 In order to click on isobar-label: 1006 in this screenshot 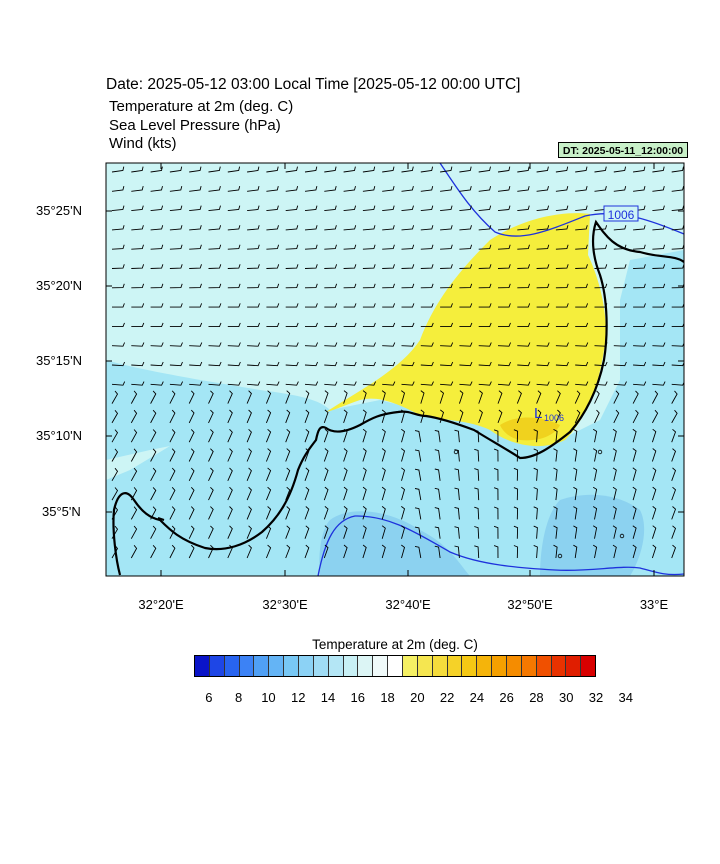, I will do `click(621, 215)`.